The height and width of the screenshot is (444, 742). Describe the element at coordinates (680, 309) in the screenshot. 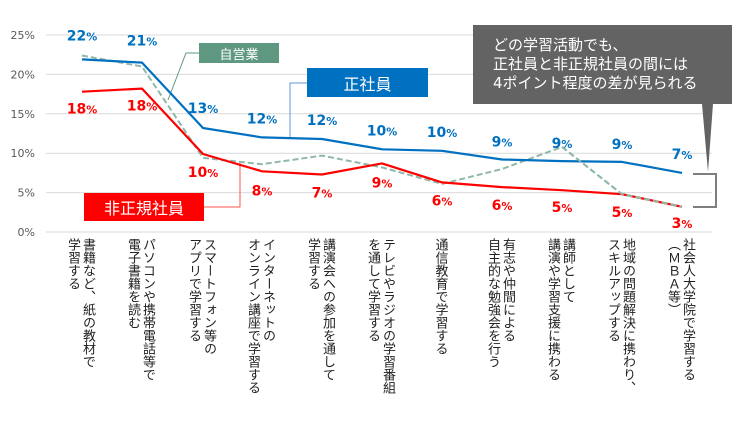

I see `x-tick-label: 社会人大学院で学習する （ＭＢＡ等）` at that location.